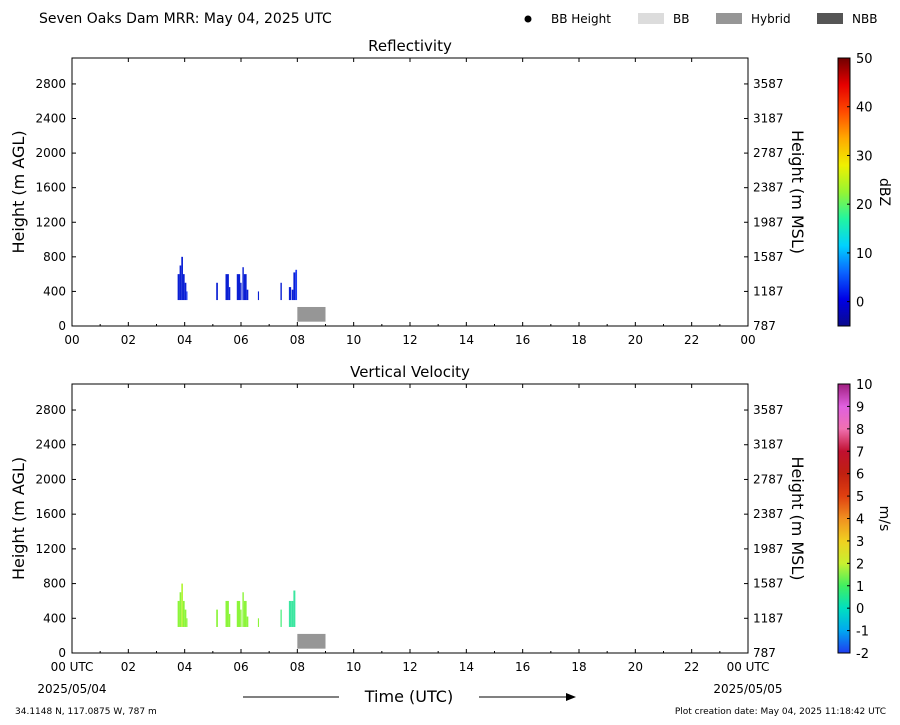  Describe the element at coordinates (528, 19) in the screenshot. I see `legend-marker-bb-height` at that location.